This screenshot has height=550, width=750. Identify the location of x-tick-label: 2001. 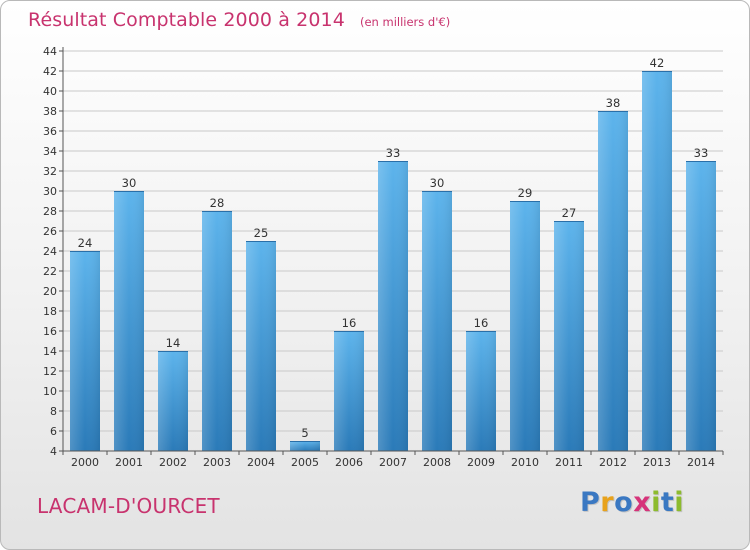
(129, 462).